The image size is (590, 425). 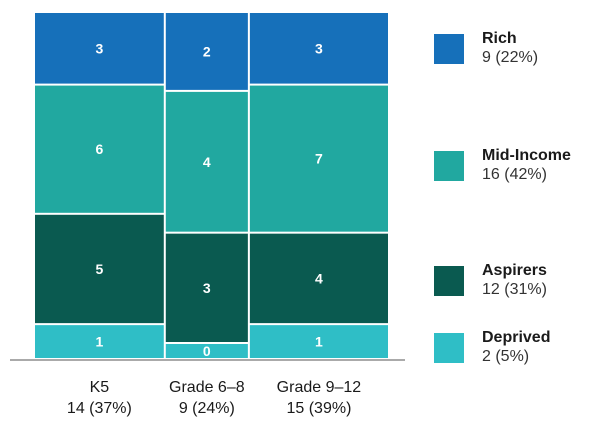 What do you see at coordinates (207, 408) in the screenshot?
I see `category-total-label: 9 (24%)` at bounding box center [207, 408].